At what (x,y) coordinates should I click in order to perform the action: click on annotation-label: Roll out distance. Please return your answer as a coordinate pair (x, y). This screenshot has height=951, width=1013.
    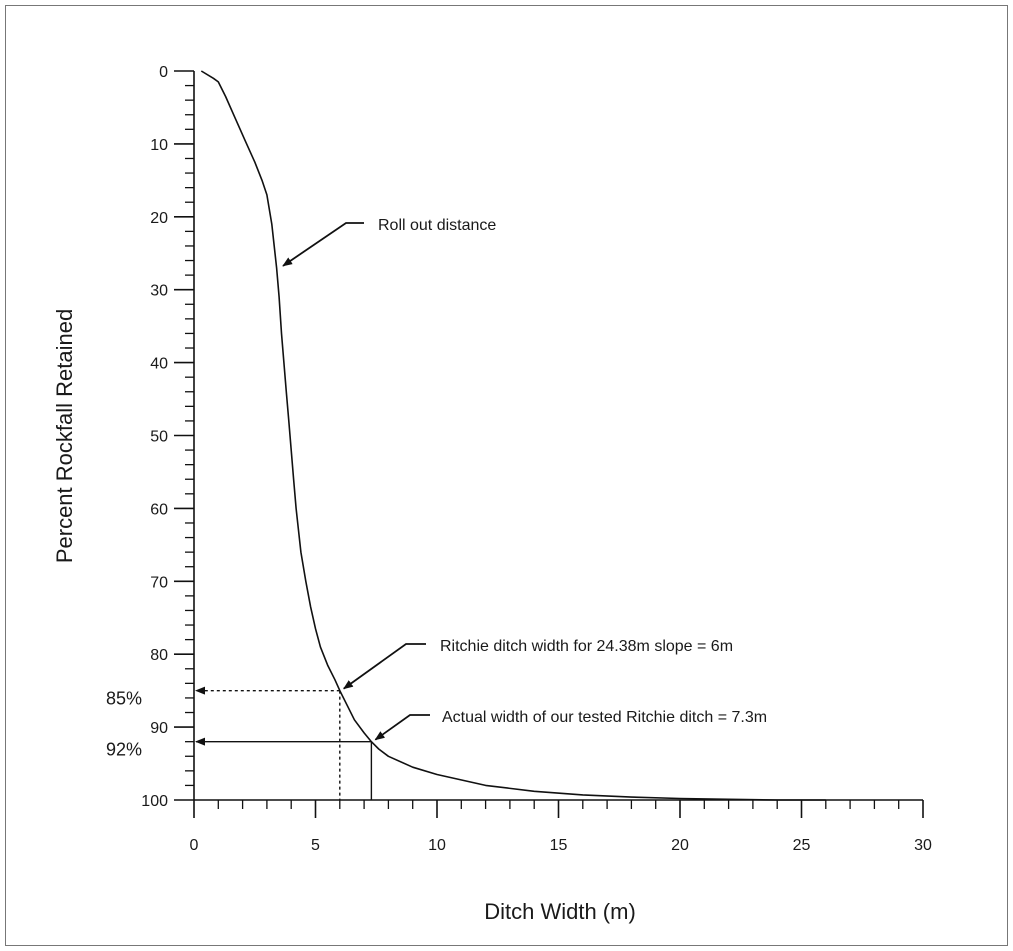
    Looking at the image, I should click on (437, 225).